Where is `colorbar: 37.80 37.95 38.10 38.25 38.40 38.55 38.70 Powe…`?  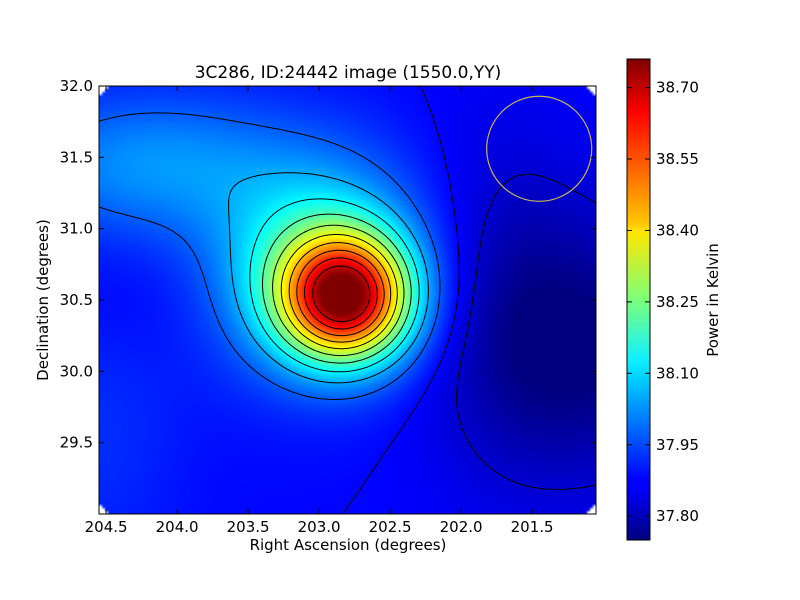 colorbar: 37.80 37.95 38.10 38.25 38.40 38.55 38.70 Powe… is located at coordinates (674, 299).